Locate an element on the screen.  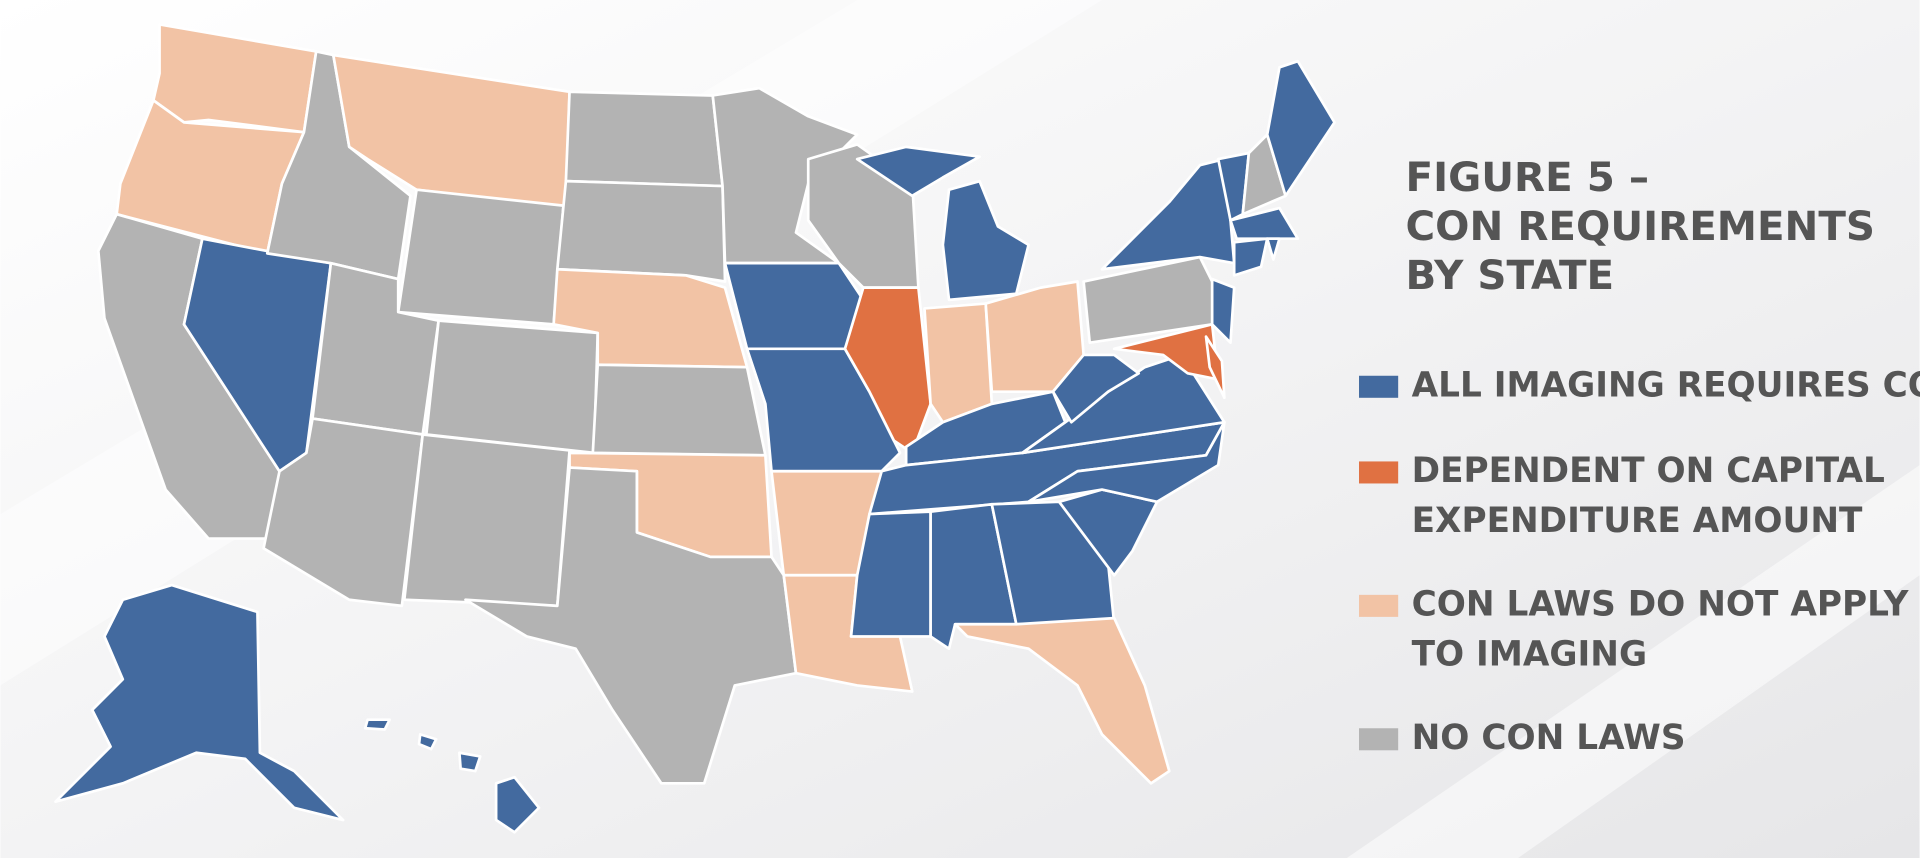
background-streak is located at coordinates (1633, 661).